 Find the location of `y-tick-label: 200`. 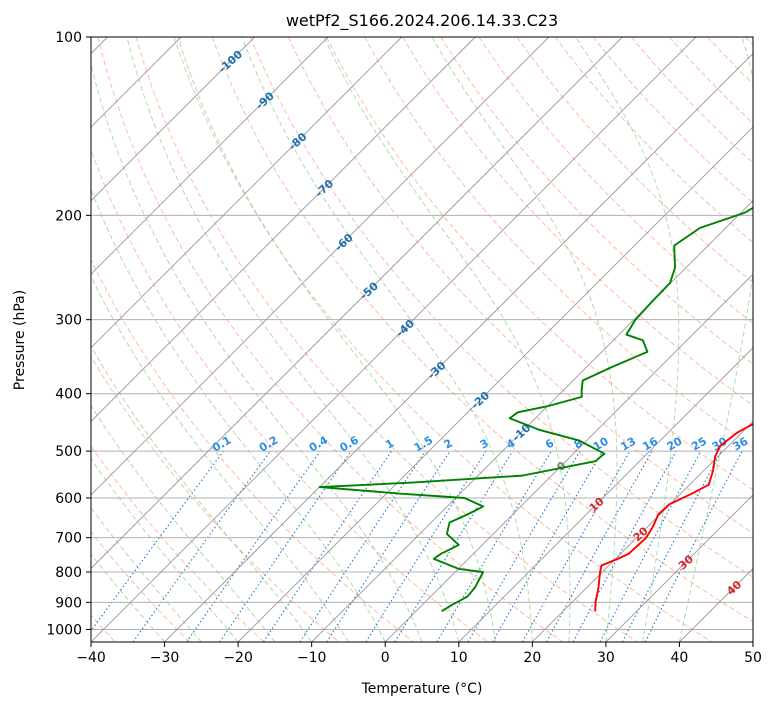

y-tick-label: 200 is located at coordinates (68, 216).